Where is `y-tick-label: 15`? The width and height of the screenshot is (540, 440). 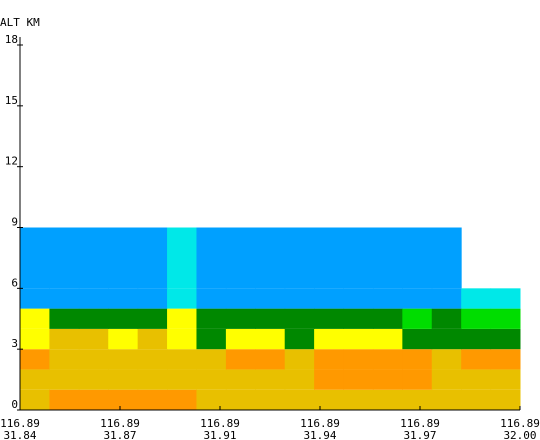 y-tick-label: 15 is located at coordinates (11, 100).